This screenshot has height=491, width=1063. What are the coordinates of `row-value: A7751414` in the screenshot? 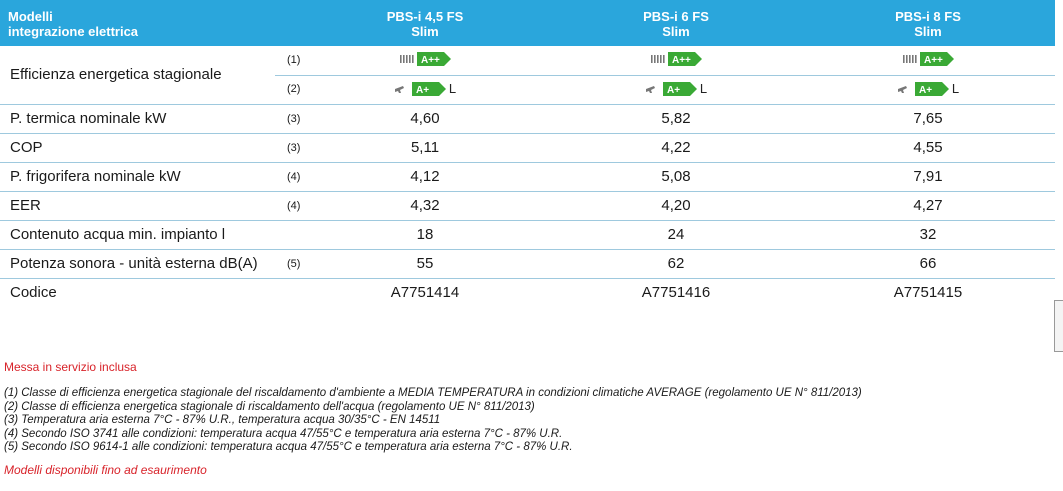 It's located at (425, 292).